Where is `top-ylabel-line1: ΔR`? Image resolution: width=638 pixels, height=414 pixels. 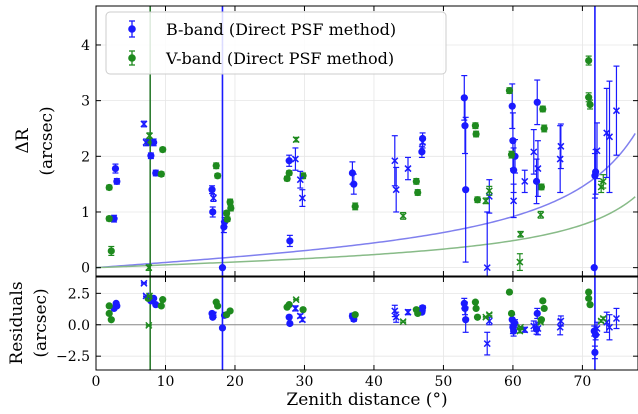 top-ylabel-line1: ΔR is located at coordinates (23, 140).